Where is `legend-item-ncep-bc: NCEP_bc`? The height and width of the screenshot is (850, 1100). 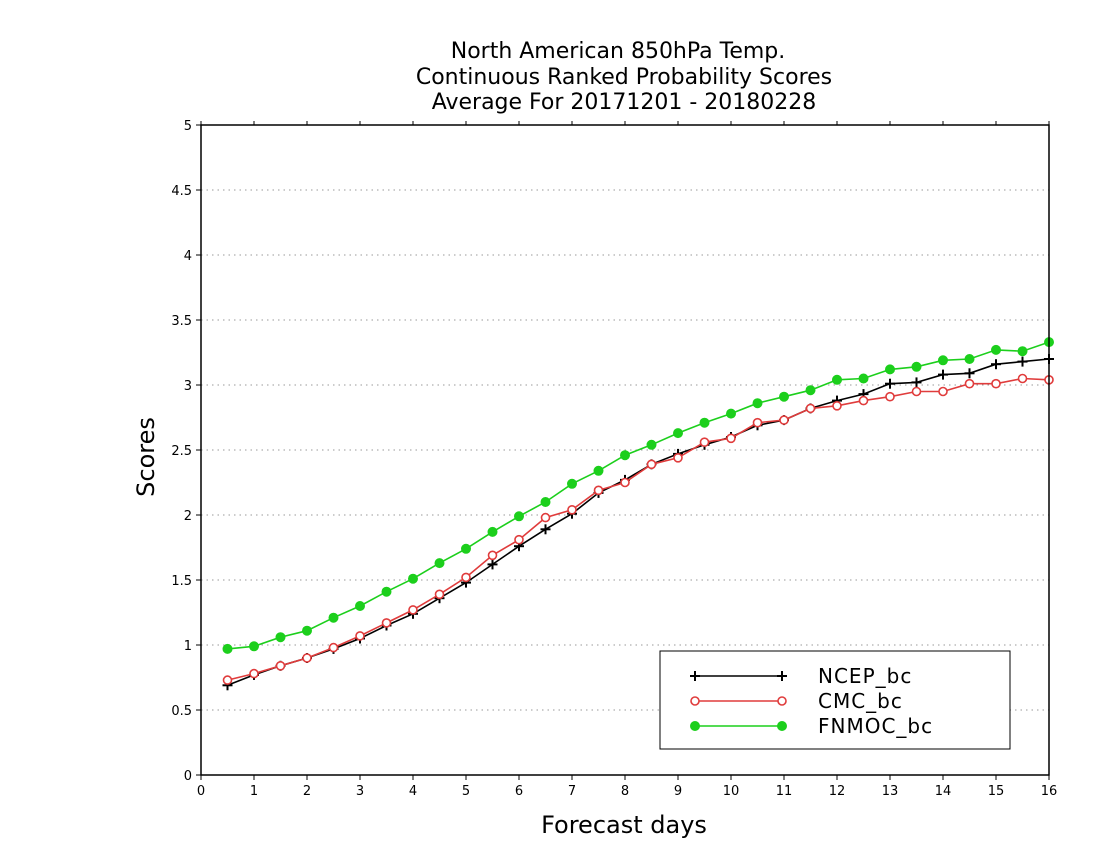
legend-item-ncep-bc: NCEP_bc is located at coordinates (801, 676).